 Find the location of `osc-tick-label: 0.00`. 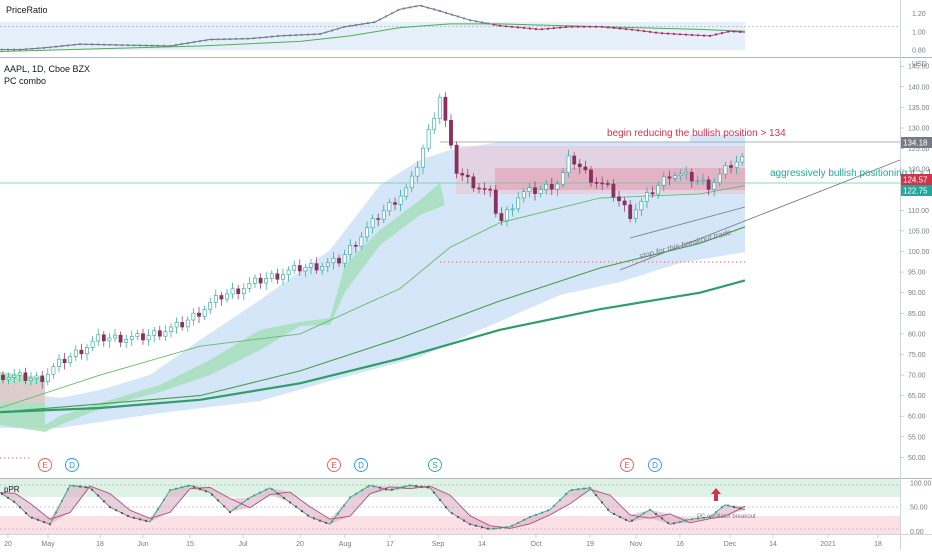

osc-tick-label: 0.00 is located at coordinates (917, 532).